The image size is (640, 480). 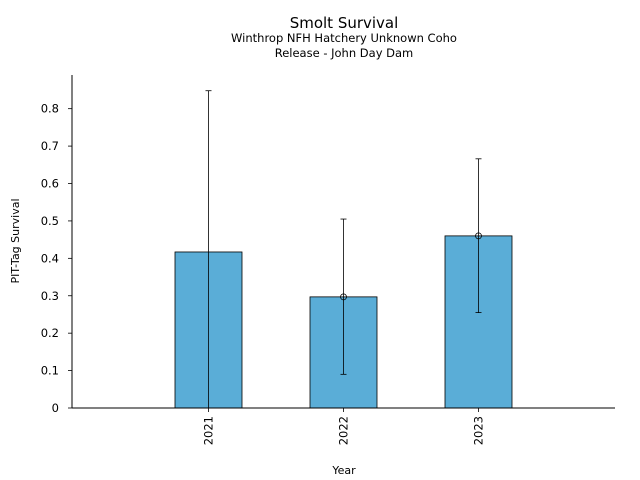 What do you see at coordinates (343, 297) in the screenshot?
I see `point-marker-2022` at bounding box center [343, 297].